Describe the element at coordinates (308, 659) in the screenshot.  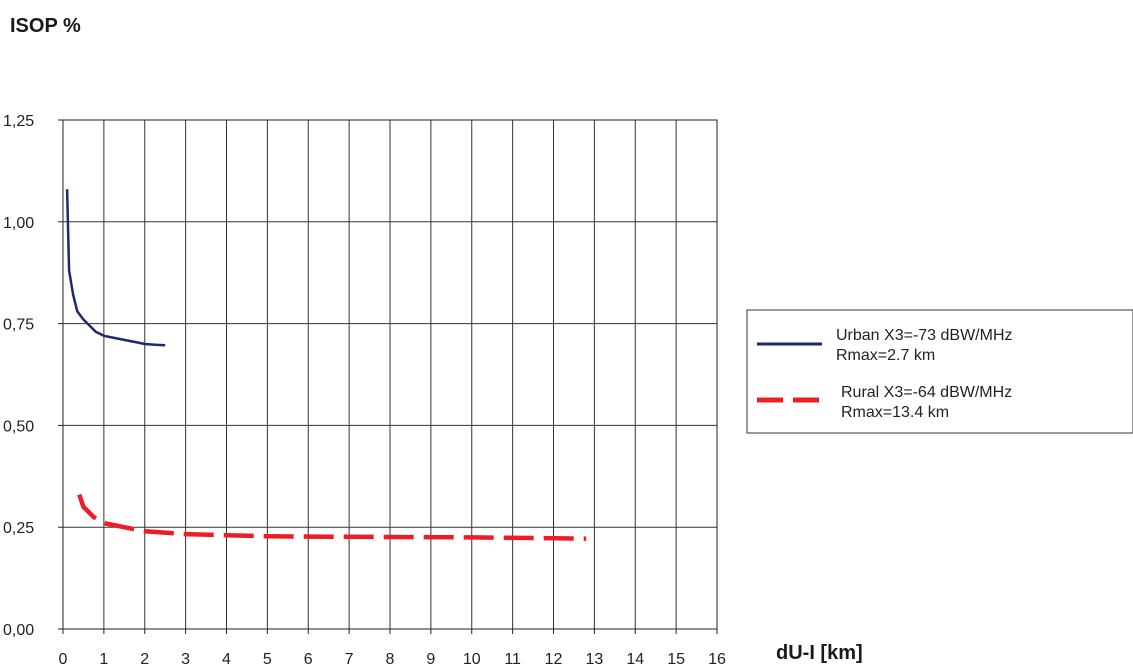
I see `x-tick-label: 6` at that location.